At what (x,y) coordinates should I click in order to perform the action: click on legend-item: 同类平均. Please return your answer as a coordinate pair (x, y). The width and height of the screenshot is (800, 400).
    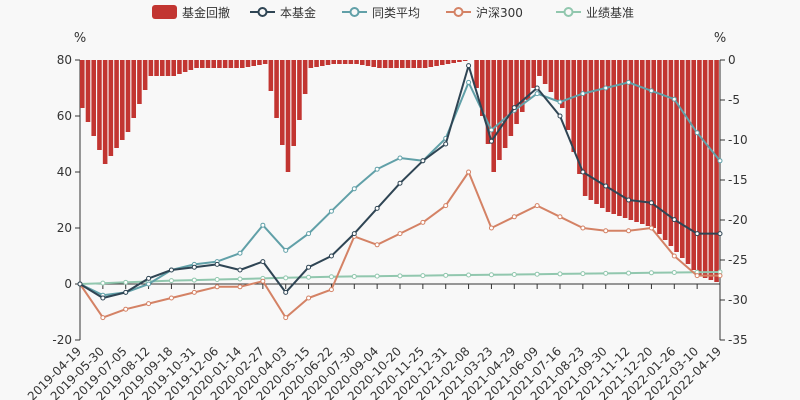
    Looking at the image, I should click on (381, 13).